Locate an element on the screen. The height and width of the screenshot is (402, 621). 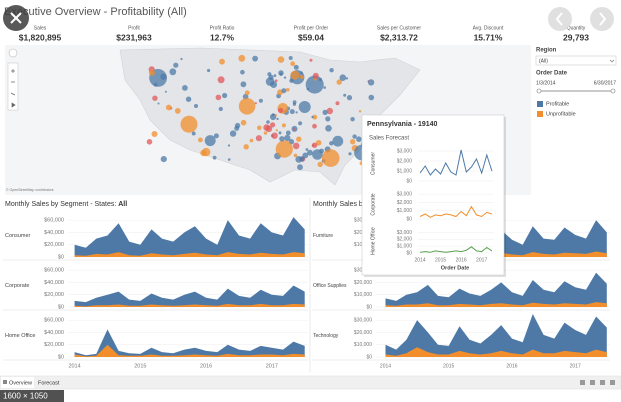
tab: Forecast is located at coordinates (49, 383).